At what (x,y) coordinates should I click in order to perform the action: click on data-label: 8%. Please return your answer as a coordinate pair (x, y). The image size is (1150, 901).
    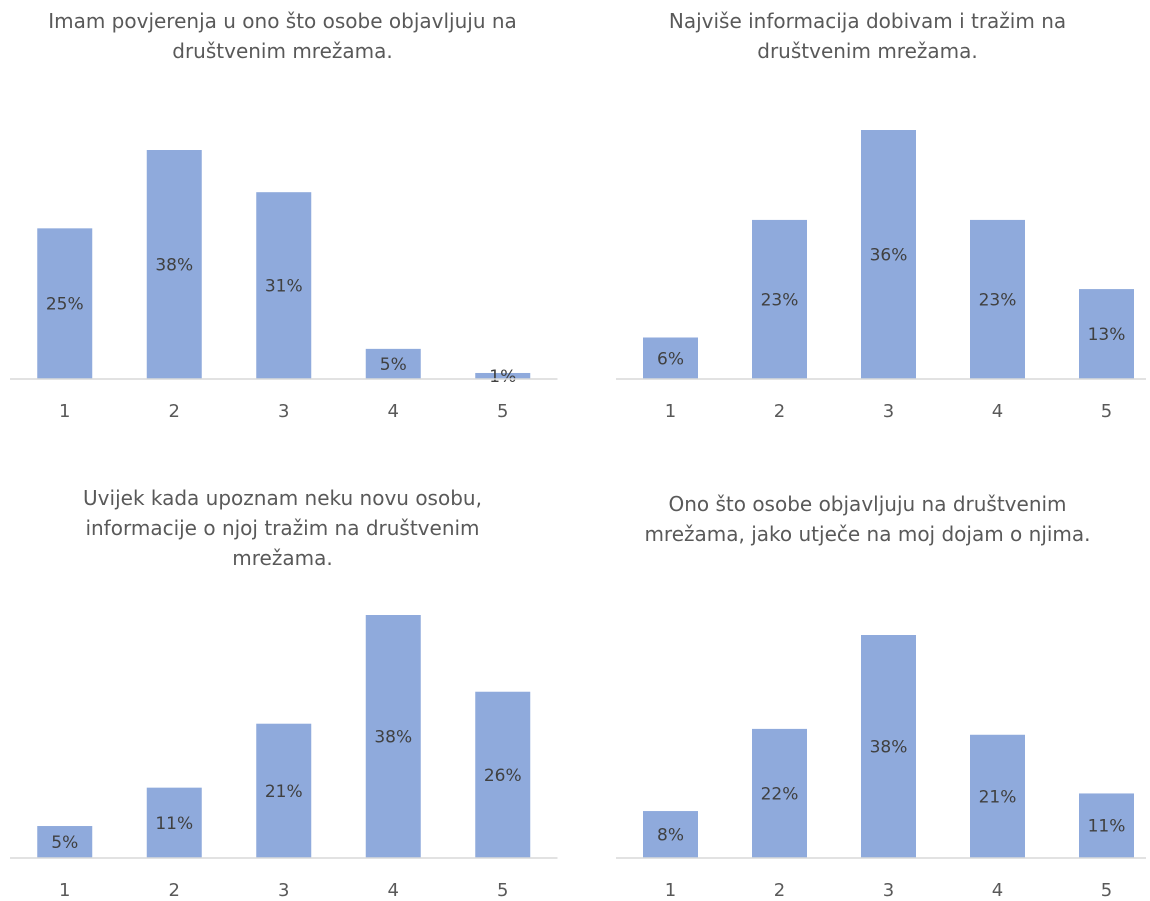
    Looking at the image, I should click on (670, 836).